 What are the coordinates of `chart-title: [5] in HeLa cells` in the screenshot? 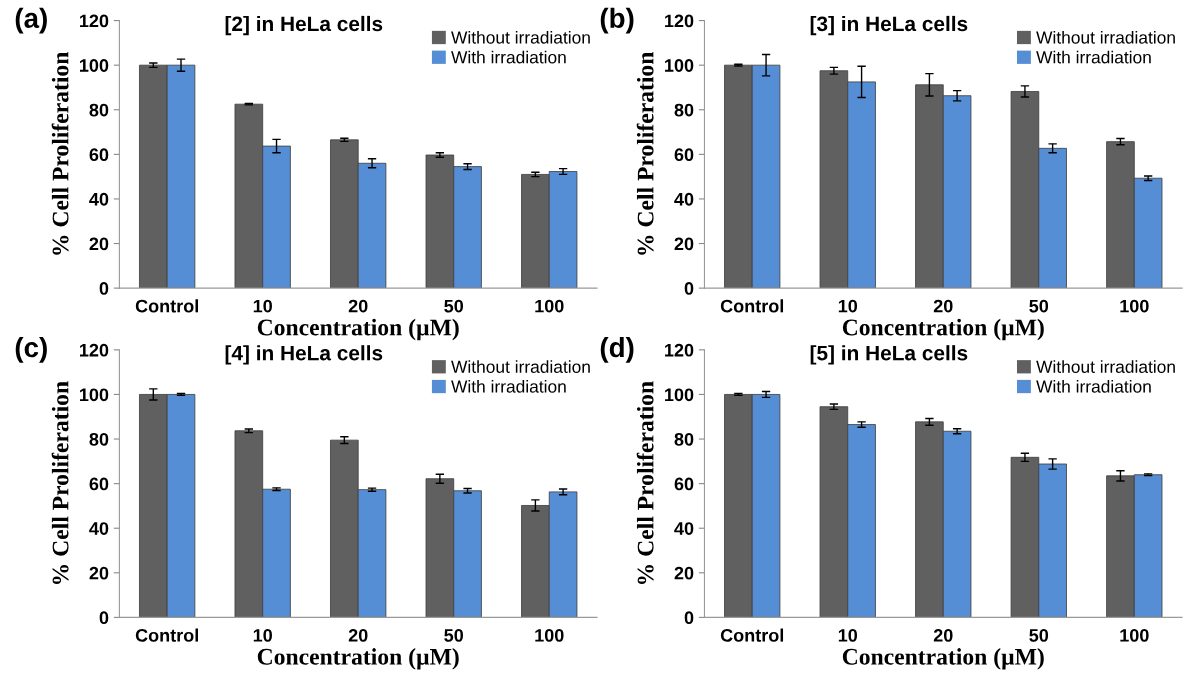 It's located at (889, 355).